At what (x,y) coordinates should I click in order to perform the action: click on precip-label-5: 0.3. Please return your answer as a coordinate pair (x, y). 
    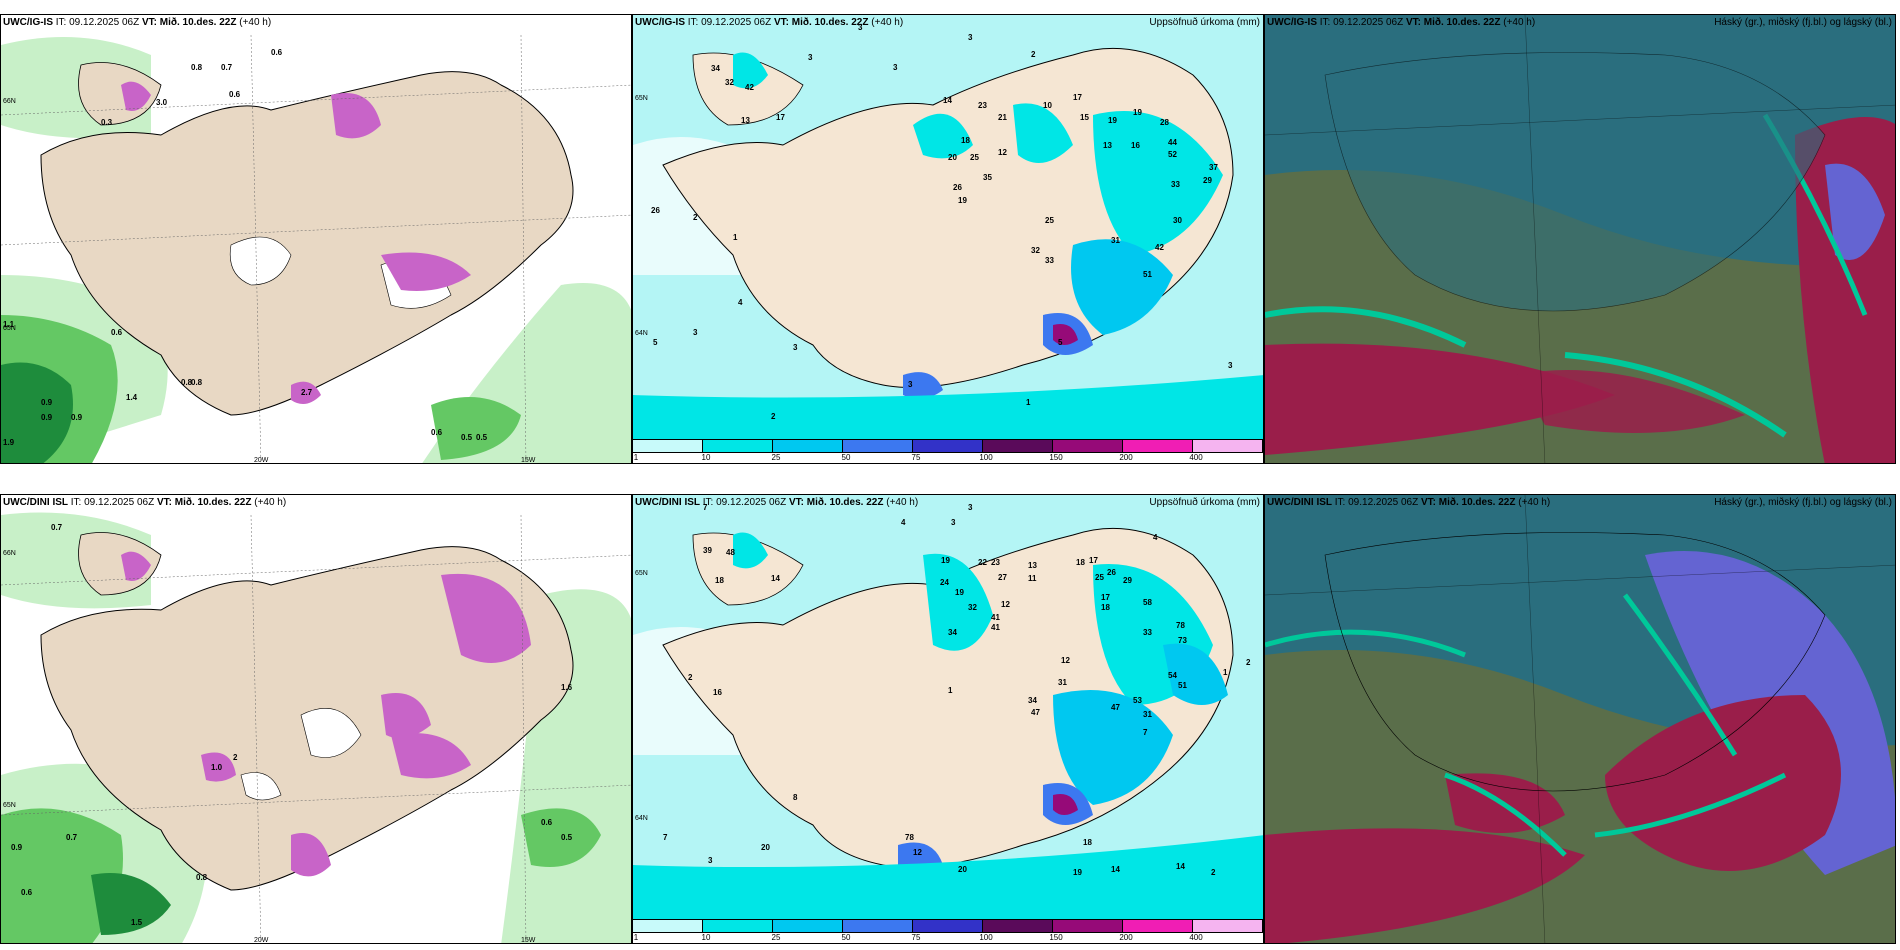
    Looking at the image, I should click on (107, 122).